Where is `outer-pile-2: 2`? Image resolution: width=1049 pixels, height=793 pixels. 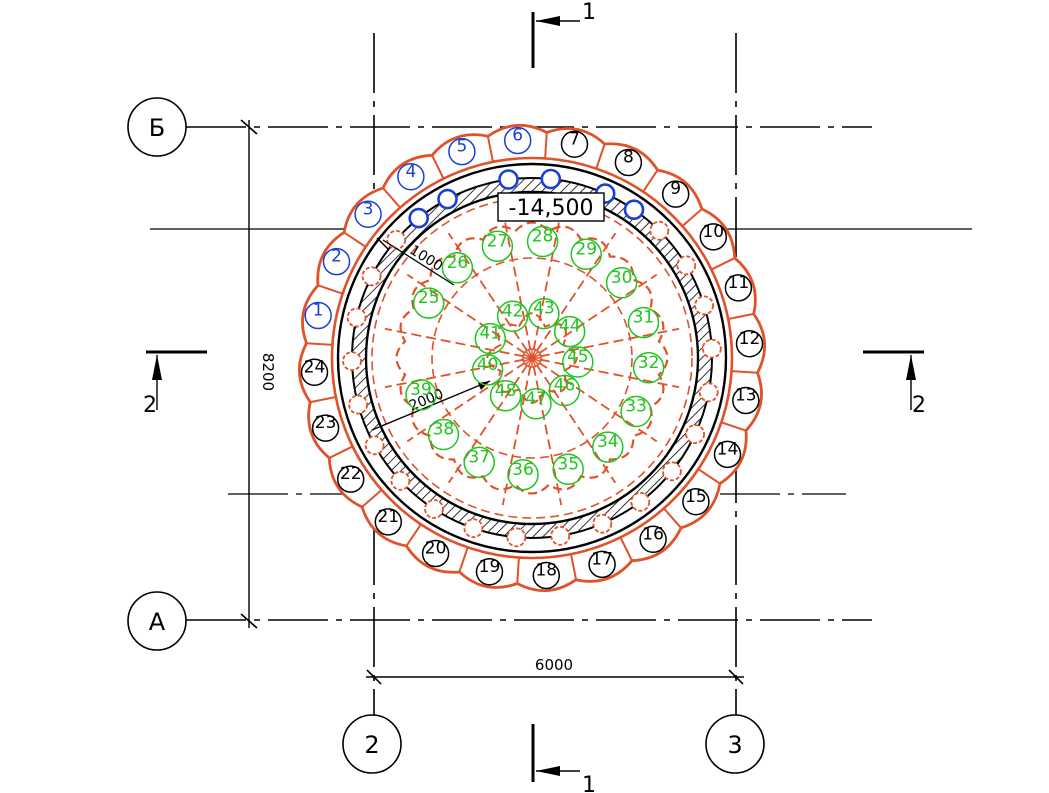
outer-pile-2: 2 is located at coordinates (336, 261).